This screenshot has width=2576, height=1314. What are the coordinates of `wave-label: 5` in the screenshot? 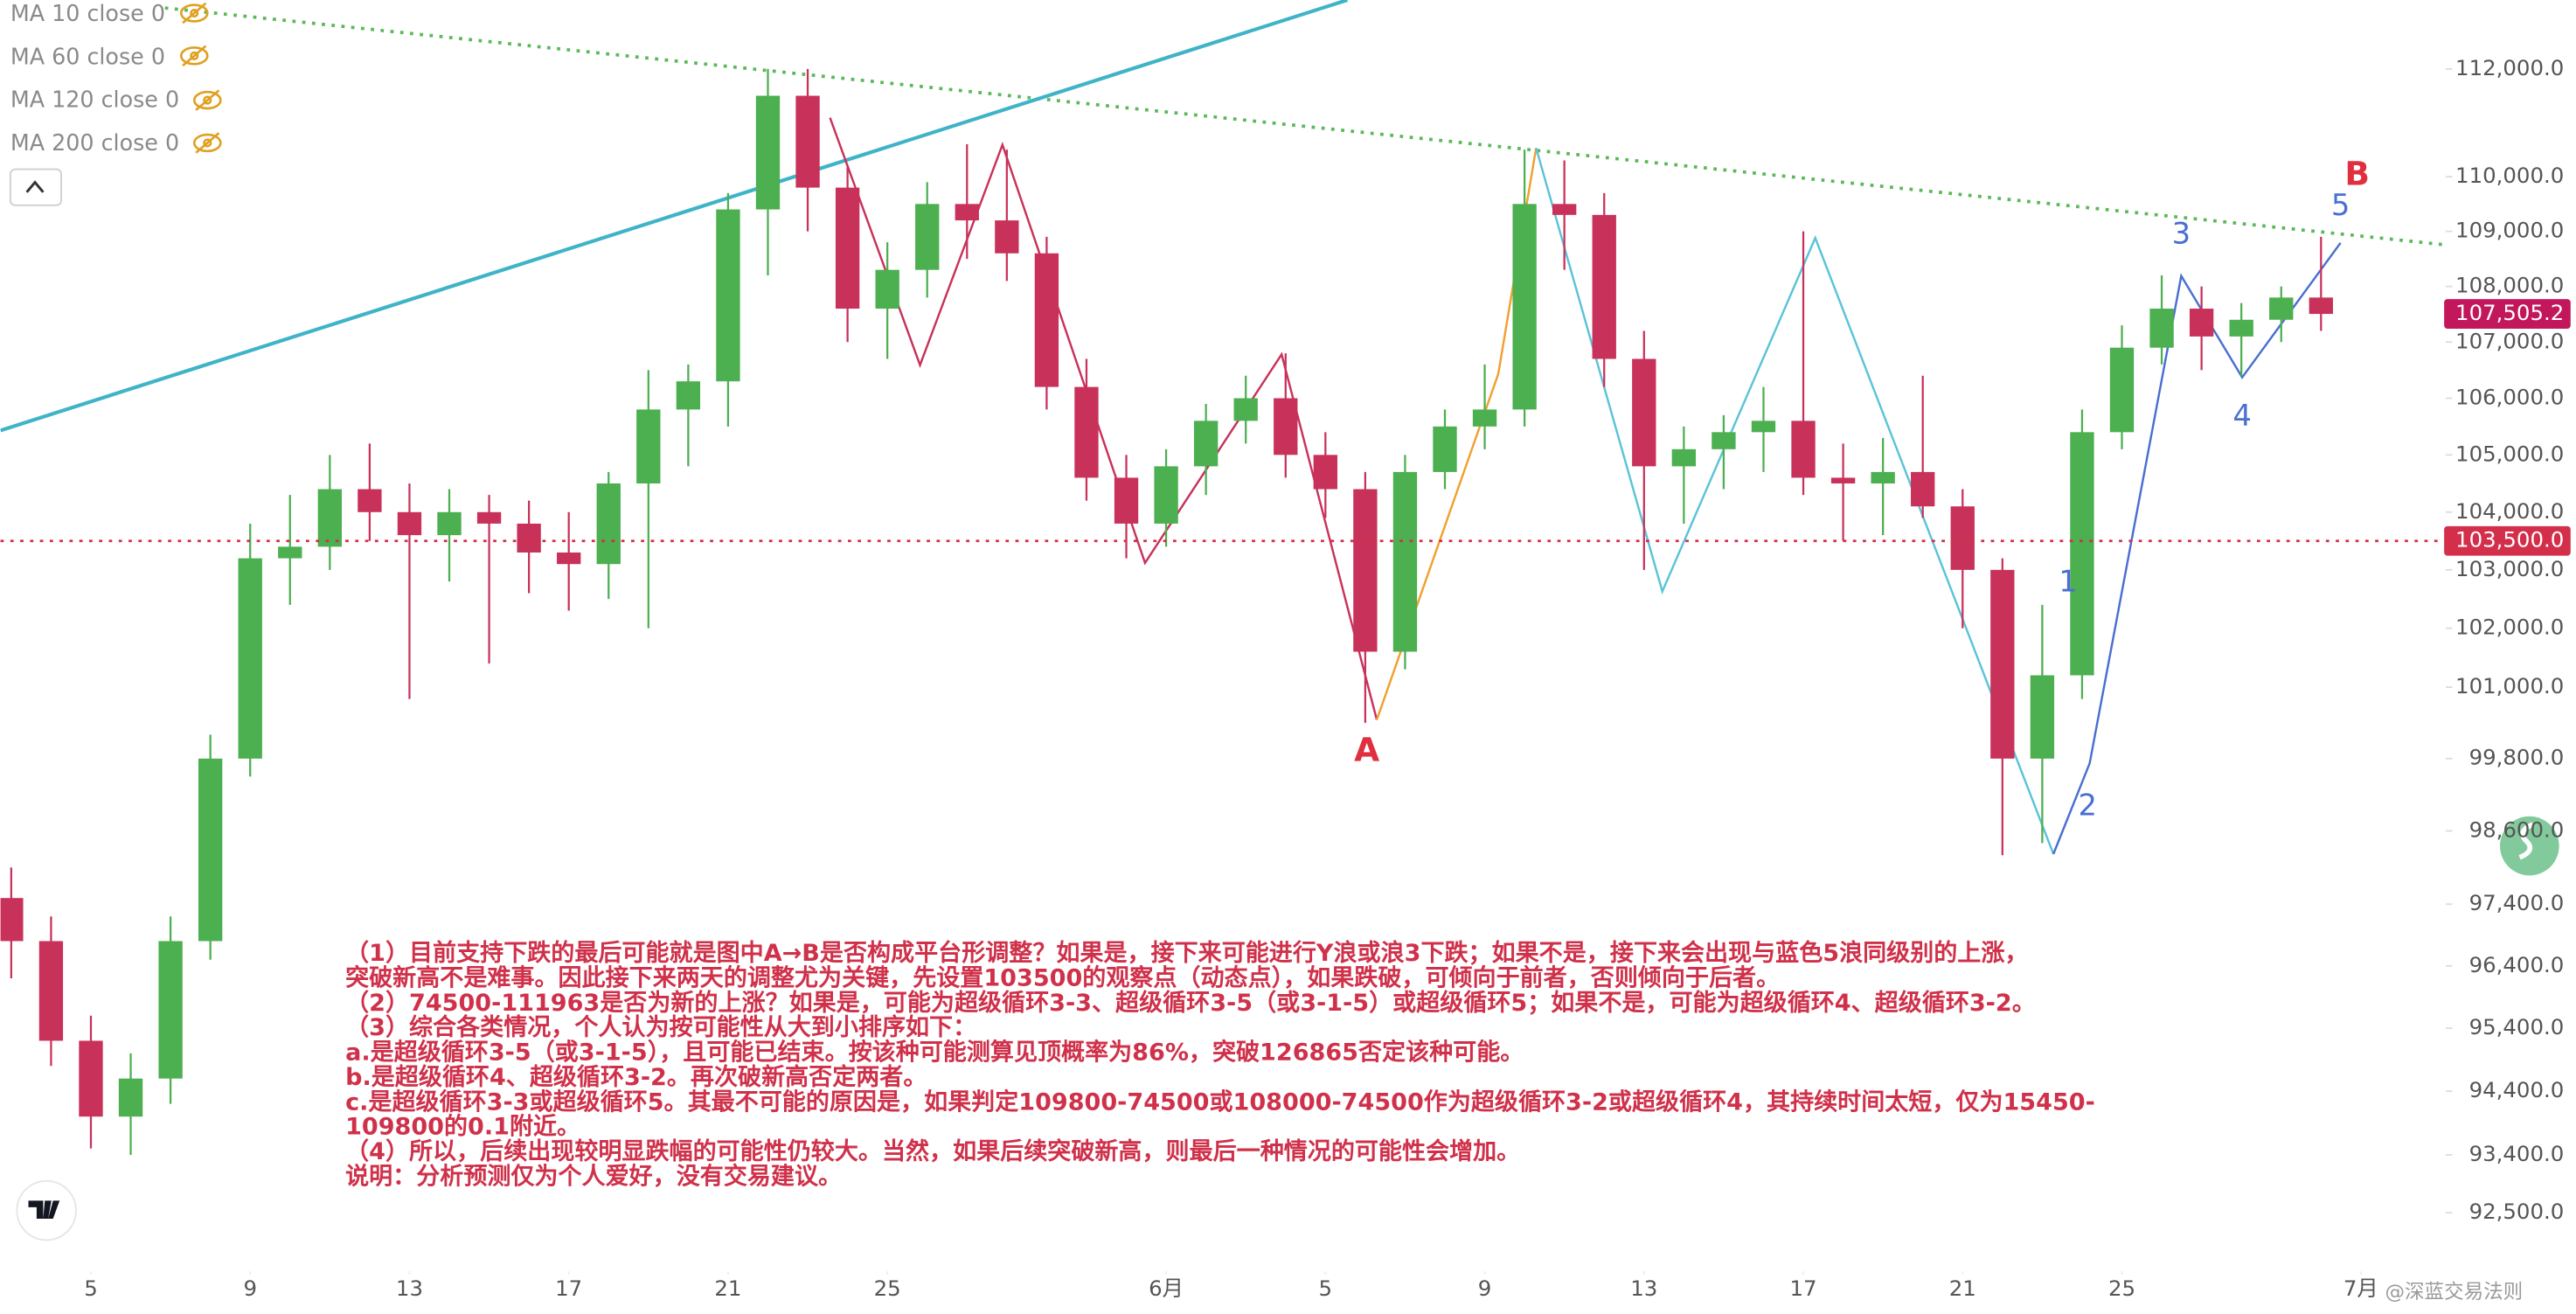 It's located at (2340, 205).